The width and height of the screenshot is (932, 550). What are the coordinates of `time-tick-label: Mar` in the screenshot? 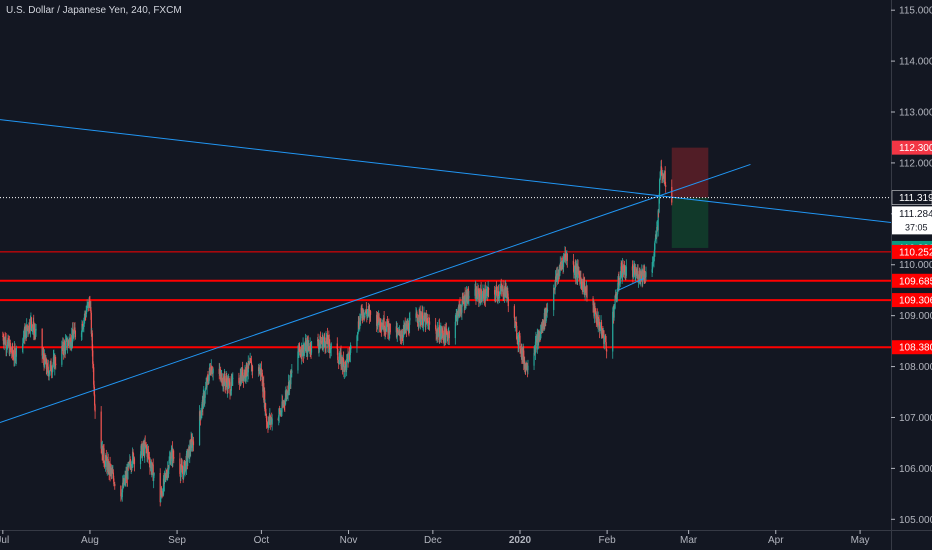 It's located at (689, 540).